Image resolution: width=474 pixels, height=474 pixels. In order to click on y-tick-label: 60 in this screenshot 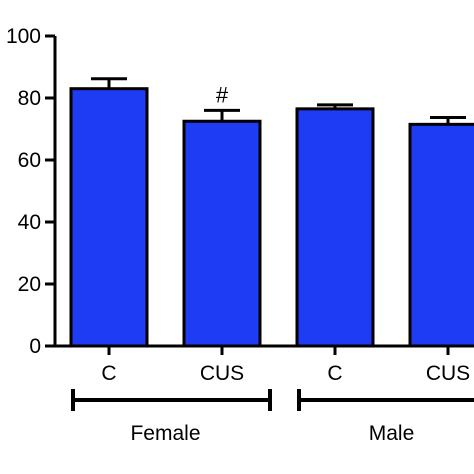, I will do `click(29, 160)`.